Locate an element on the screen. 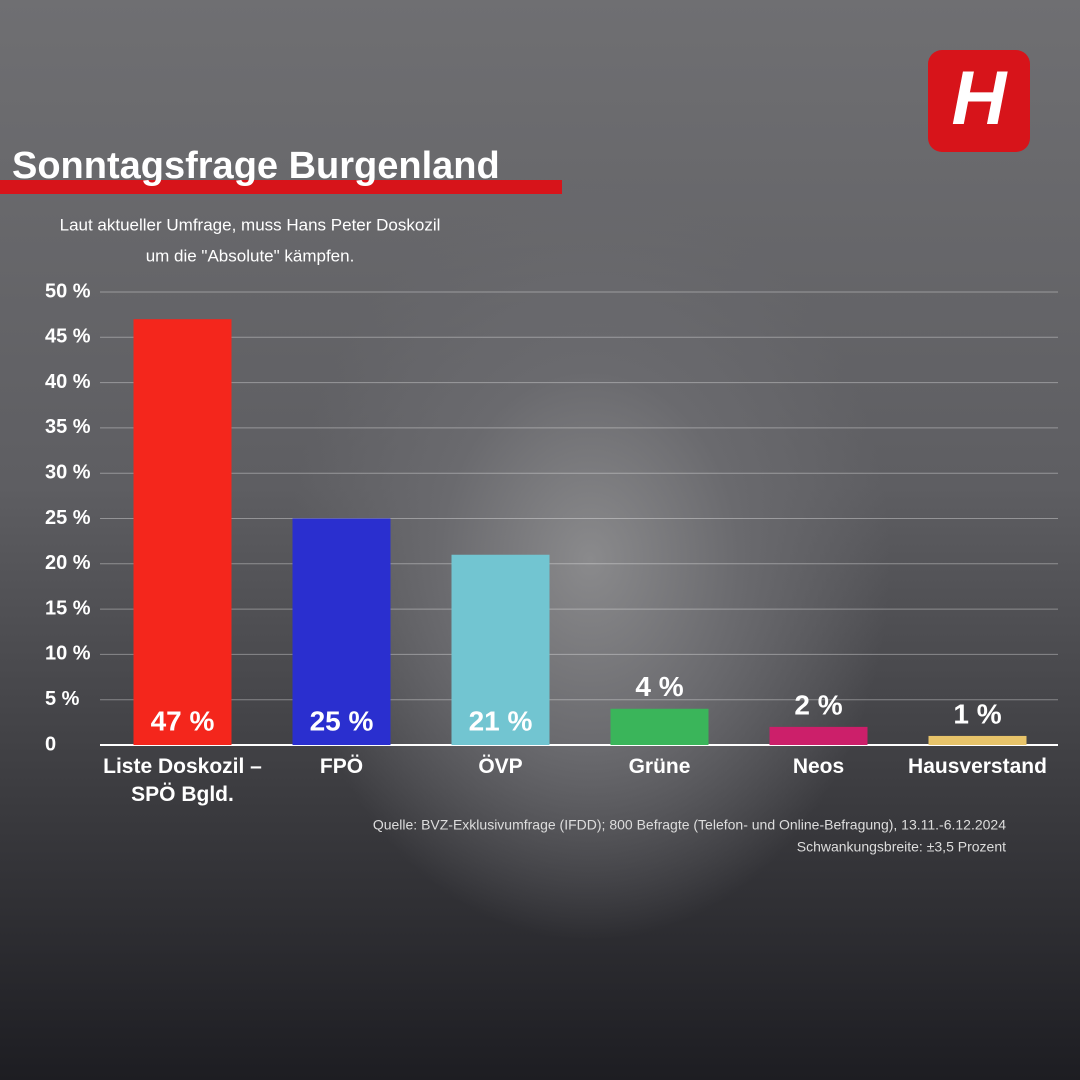 The image size is (1080, 1080). x-tick-label: Neos is located at coordinates (818, 766).